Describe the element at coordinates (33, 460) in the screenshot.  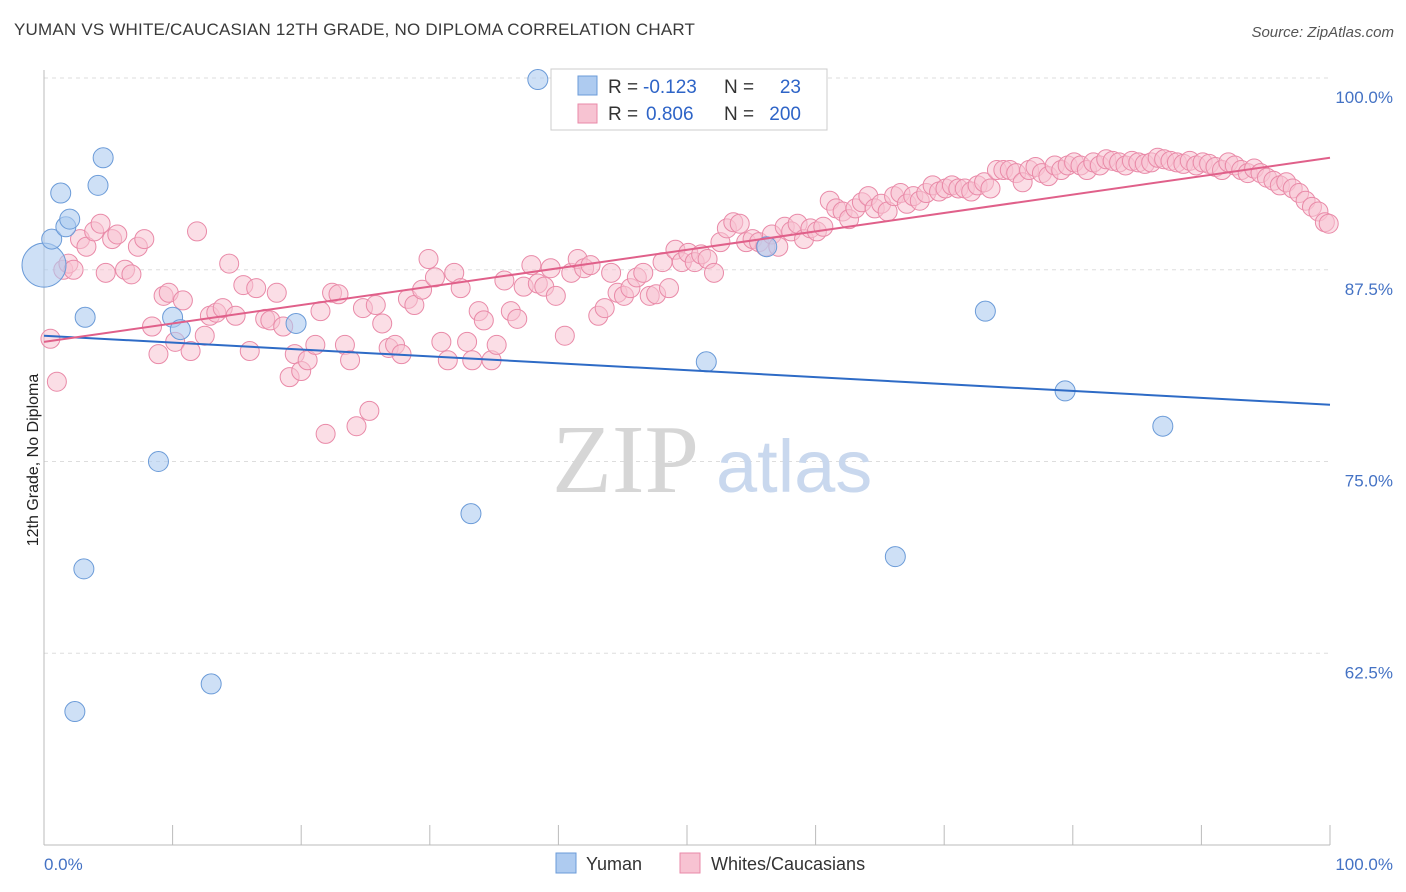
I see `y-axis-title: 12th Grade, No Diploma` at that location.